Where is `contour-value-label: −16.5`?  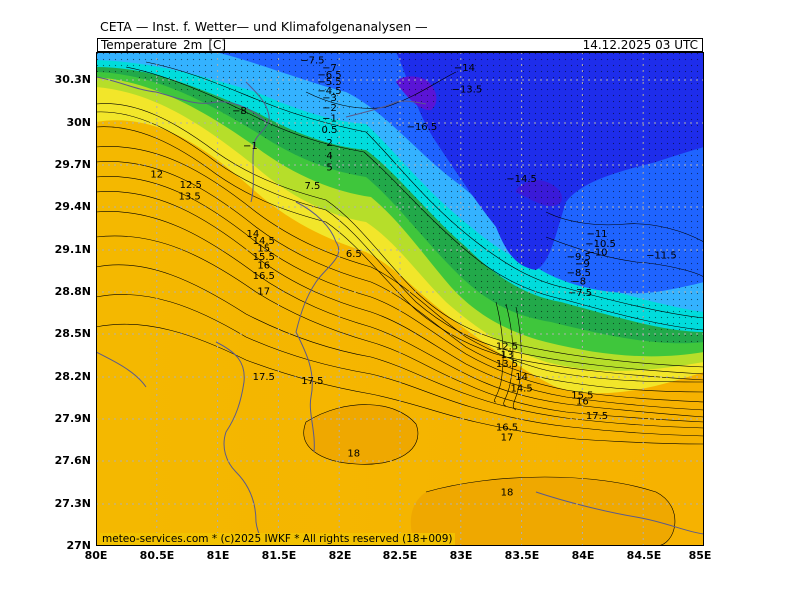 contour-value-label: −16.5 is located at coordinates (422, 127).